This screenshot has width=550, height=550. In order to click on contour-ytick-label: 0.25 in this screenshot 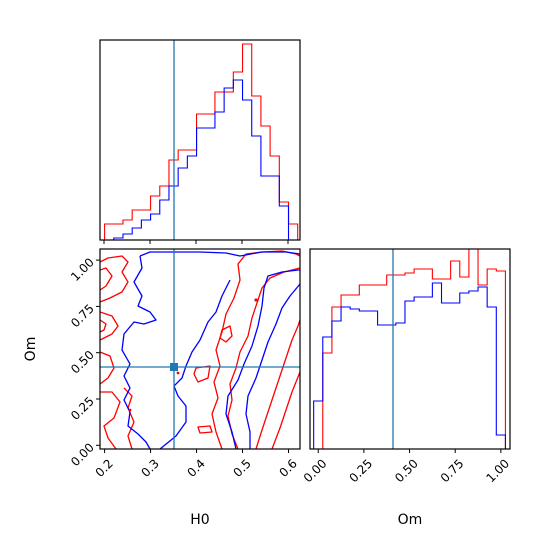, I will do `click(82, 408)`.